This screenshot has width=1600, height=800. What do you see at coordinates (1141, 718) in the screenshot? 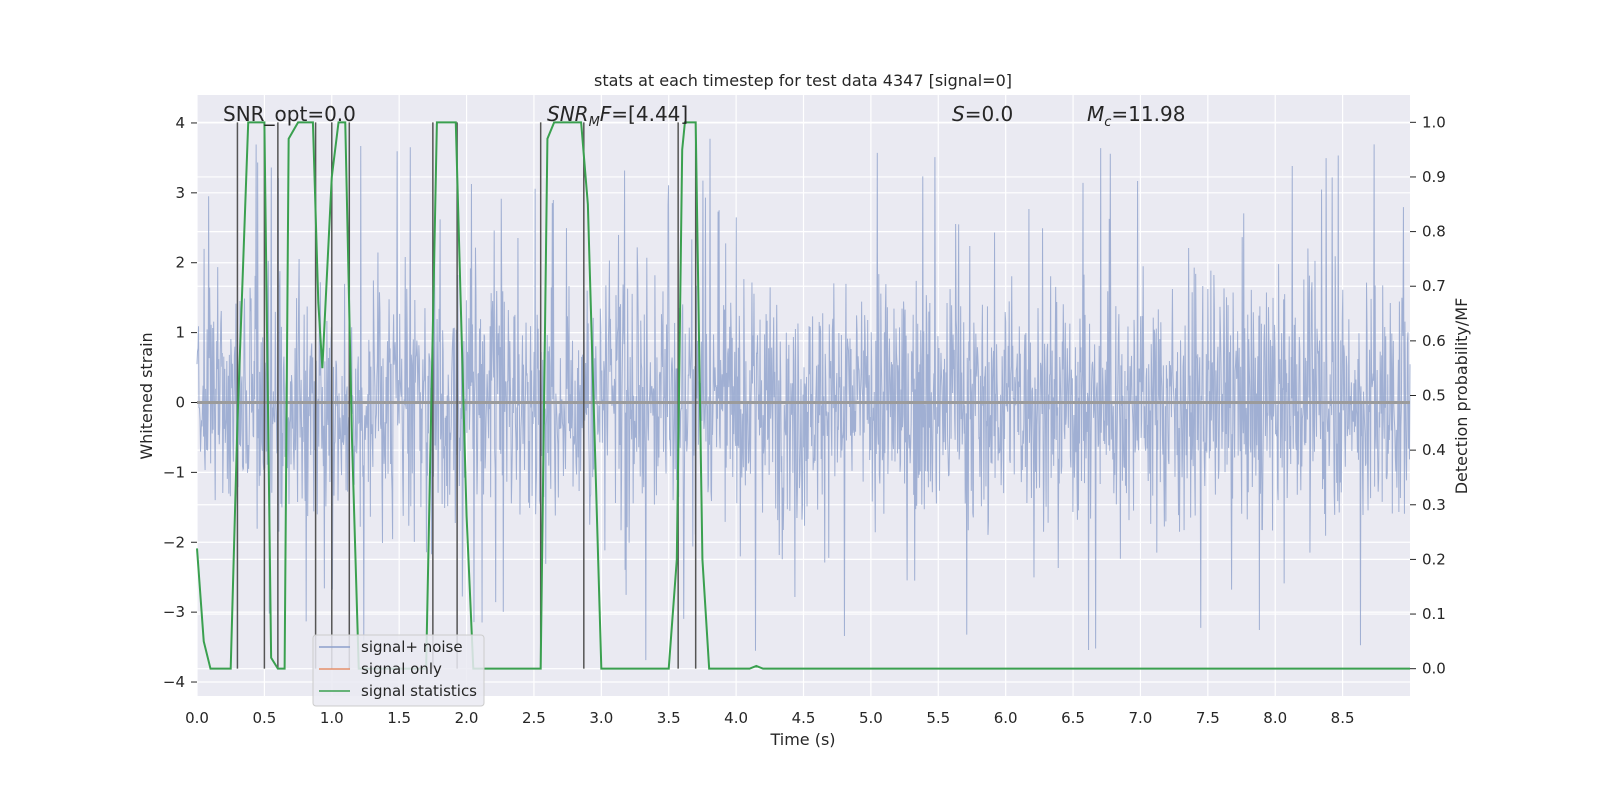
I see `x-tick-label: 7.0` at bounding box center [1141, 718].